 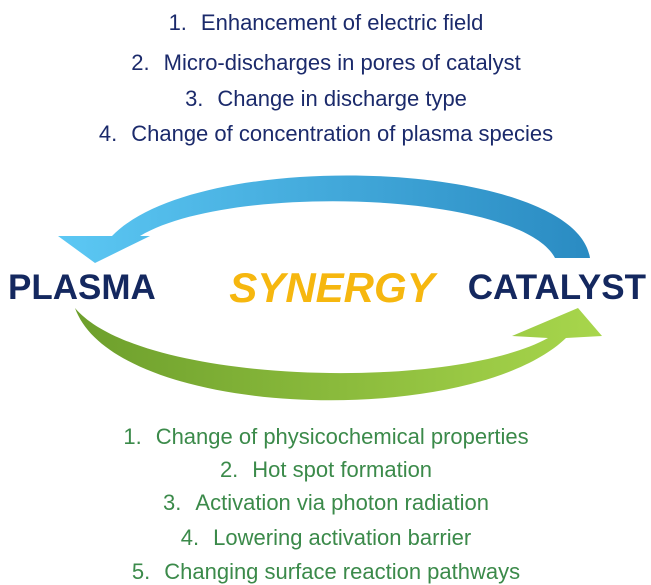 I want to click on list-item: 3. Activation via photon radiation, so click(x=326, y=502).